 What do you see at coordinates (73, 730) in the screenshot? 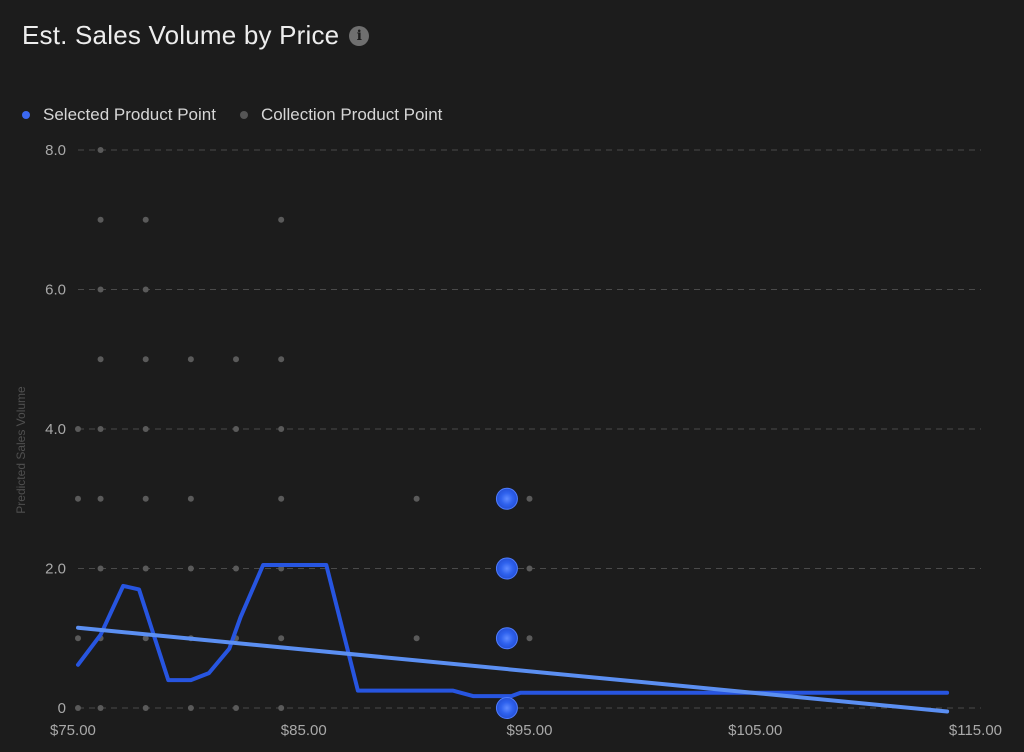
I see `x-tick-label: $75.00` at bounding box center [73, 730].